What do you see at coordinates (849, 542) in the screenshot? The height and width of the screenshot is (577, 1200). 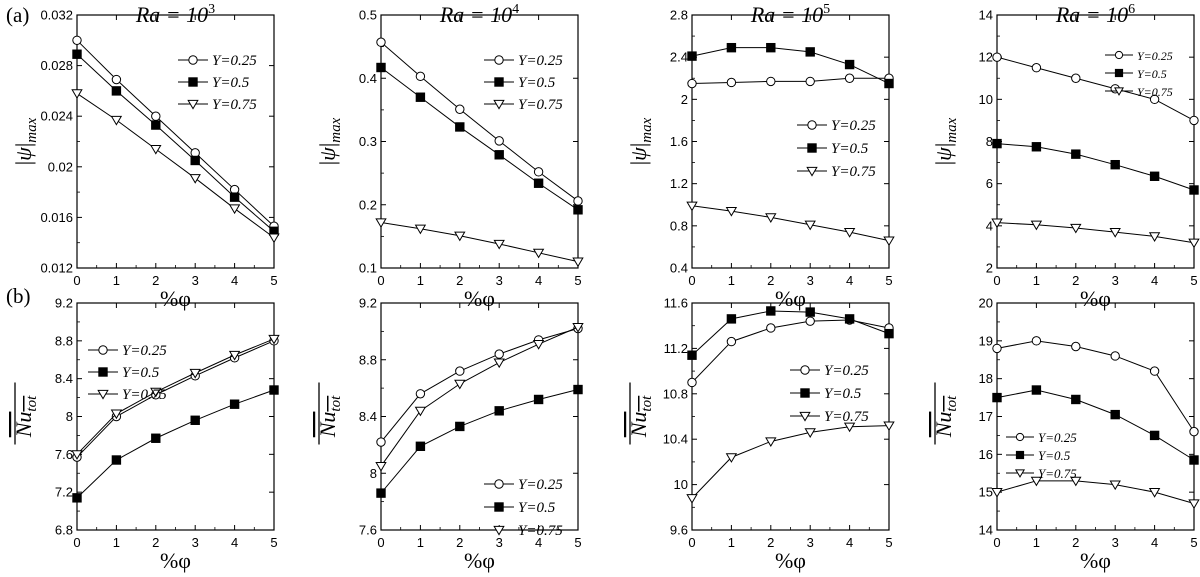 I see `x-tick-label: 4` at bounding box center [849, 542].